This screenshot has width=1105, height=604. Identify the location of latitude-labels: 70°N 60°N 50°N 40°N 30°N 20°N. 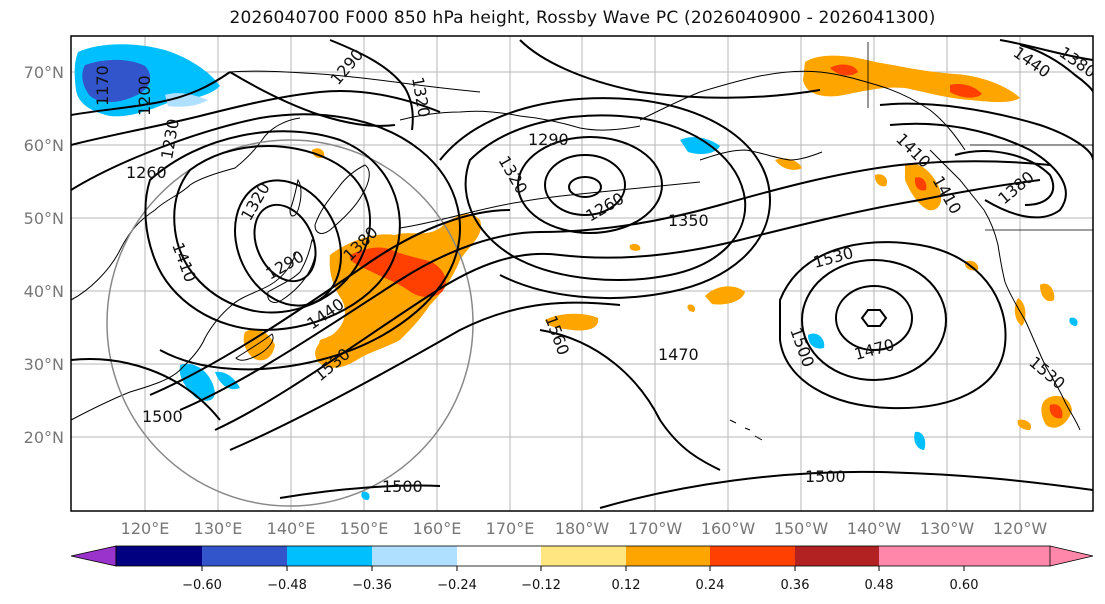
(44, 255).